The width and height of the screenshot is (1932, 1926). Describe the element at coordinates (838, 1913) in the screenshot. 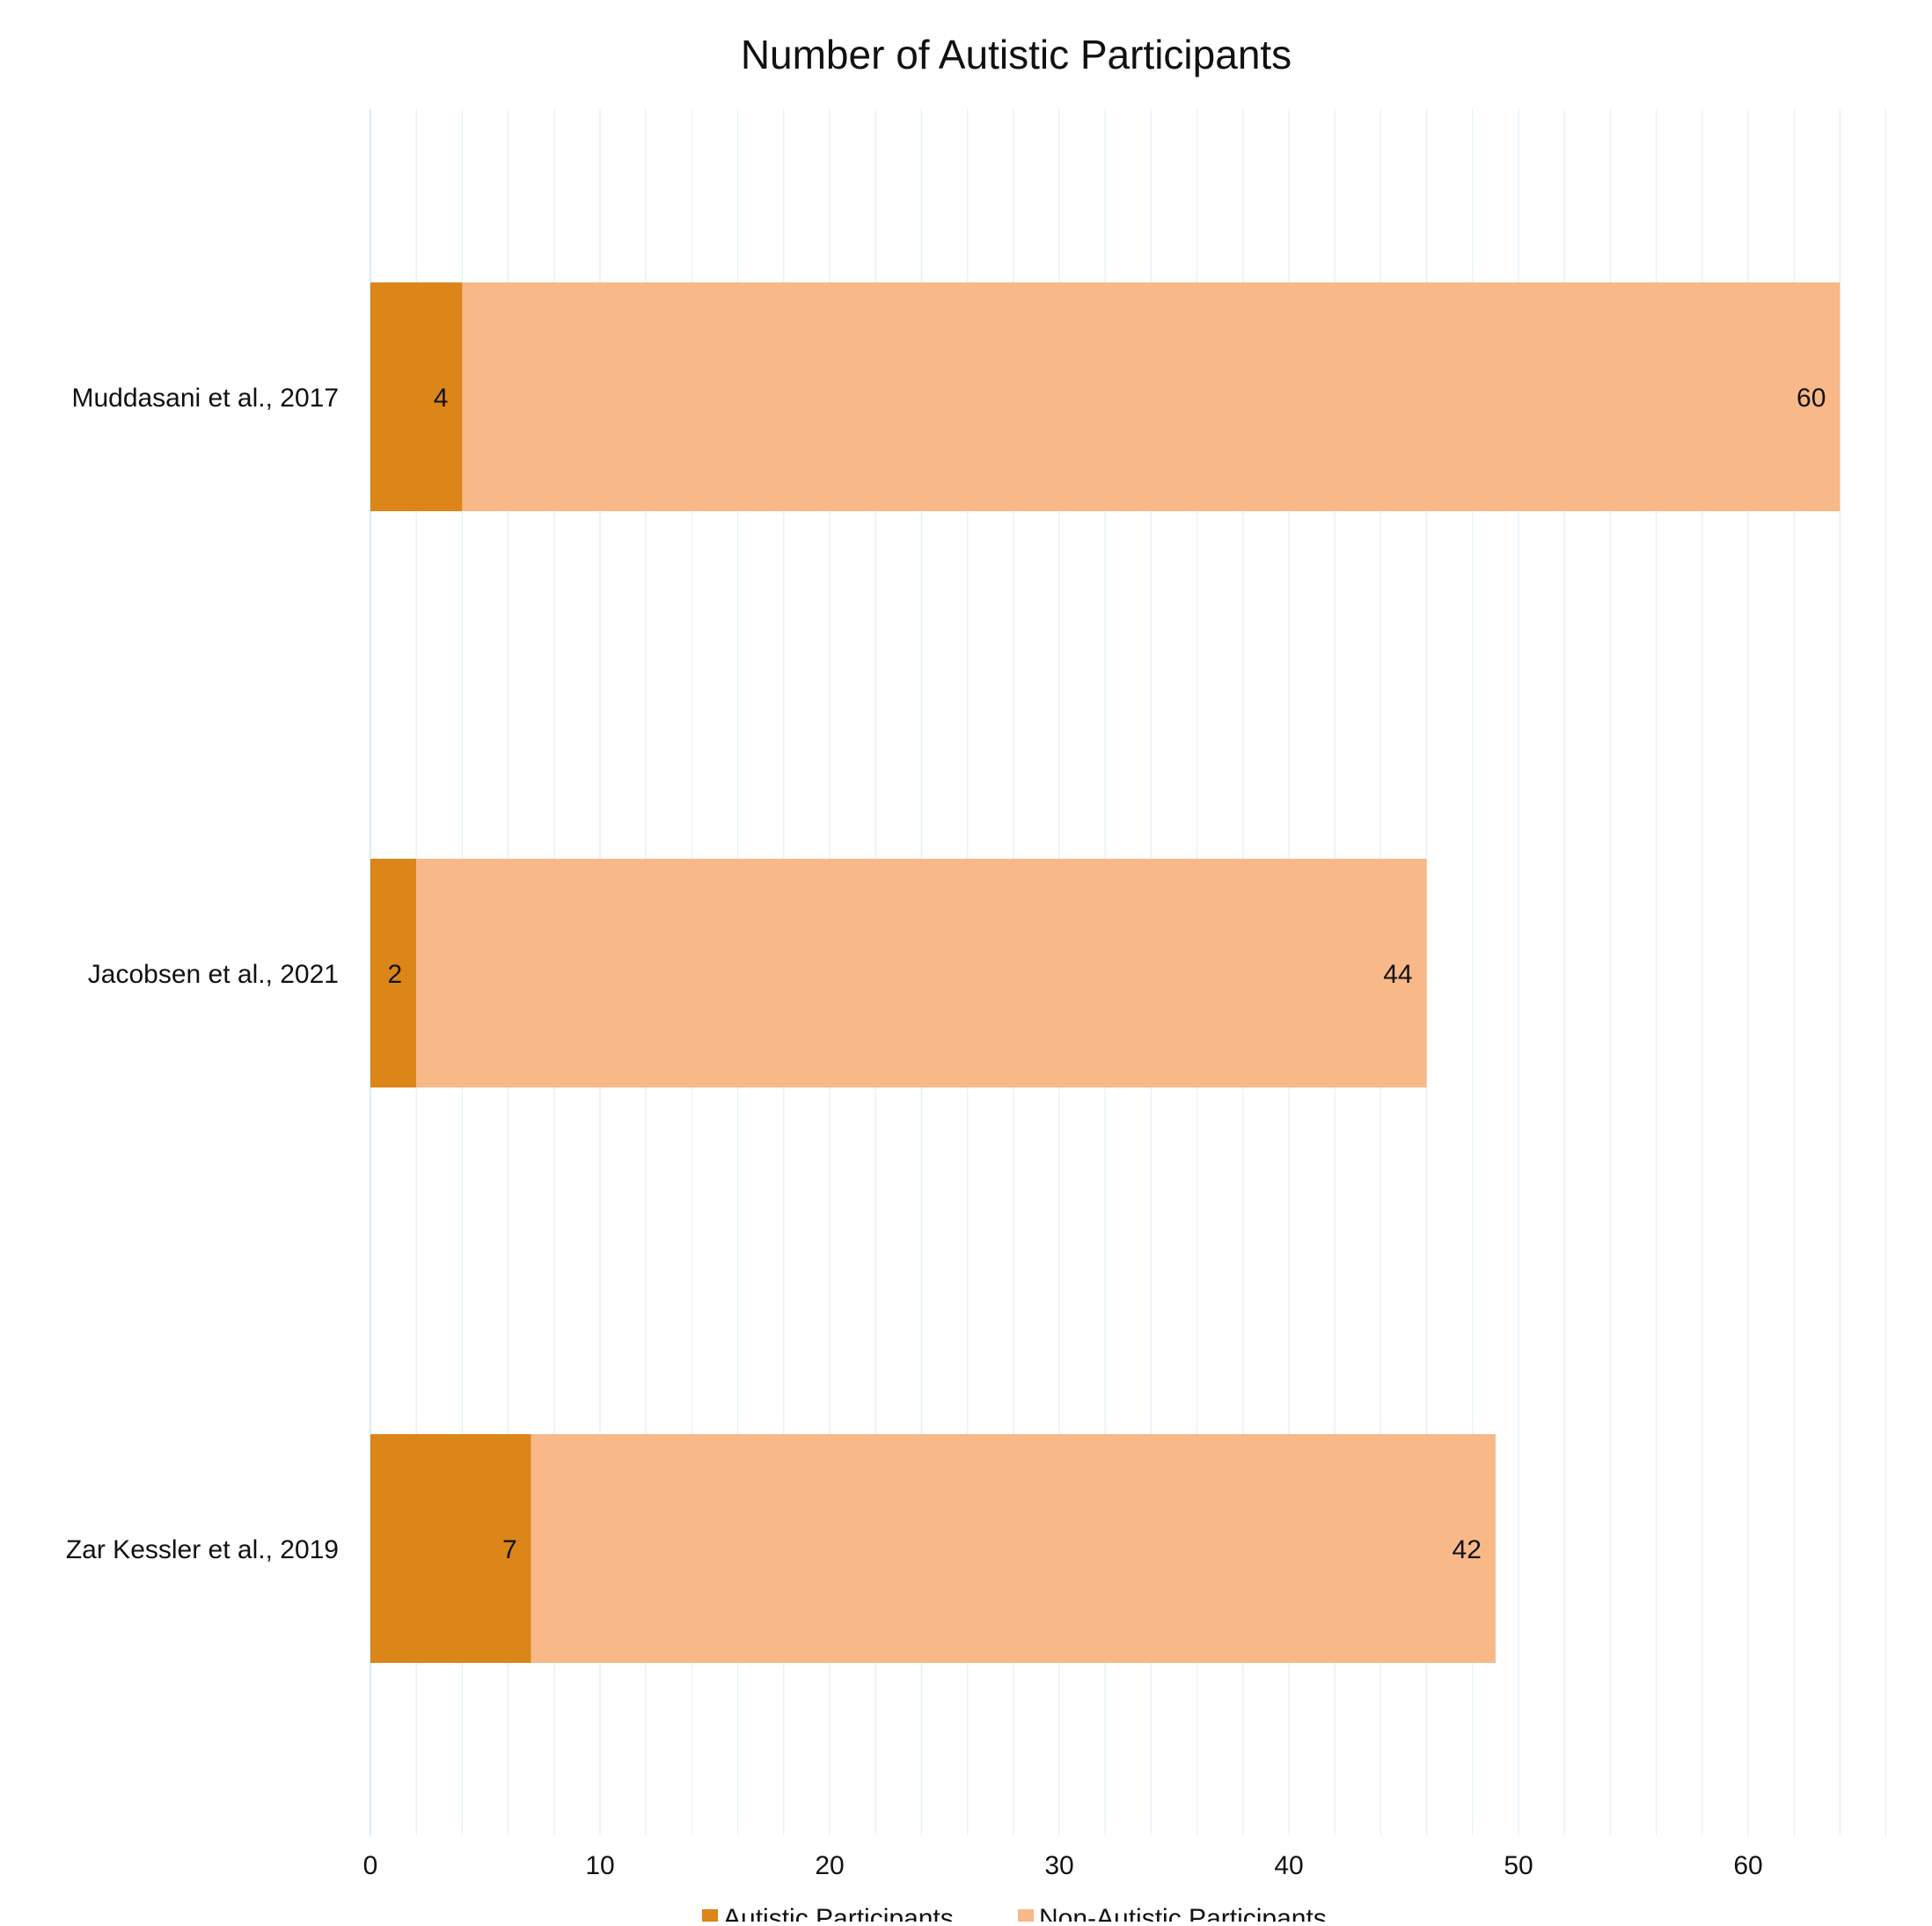

I see `legend-label-autistic-participants: Autistic Participants` at that location.